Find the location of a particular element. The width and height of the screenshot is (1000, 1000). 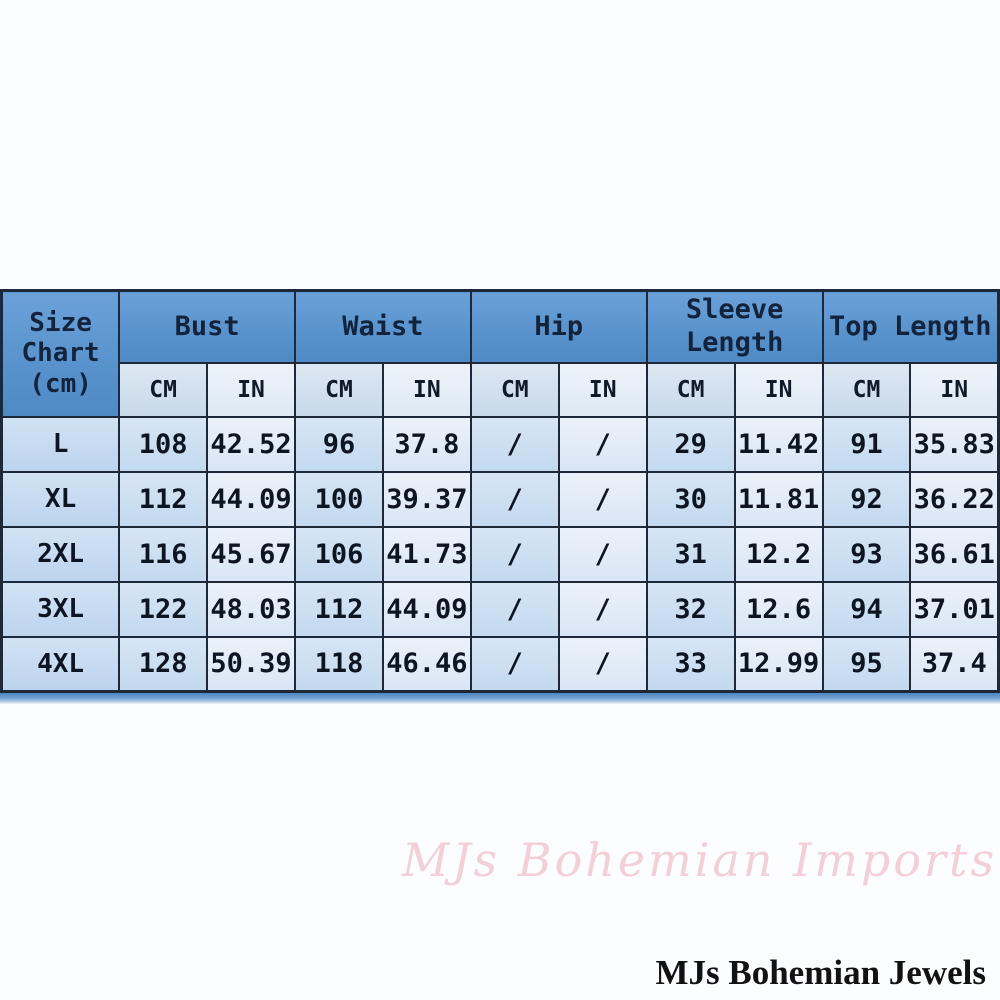

data-cell: 122 is located at coordinates (163, 609).